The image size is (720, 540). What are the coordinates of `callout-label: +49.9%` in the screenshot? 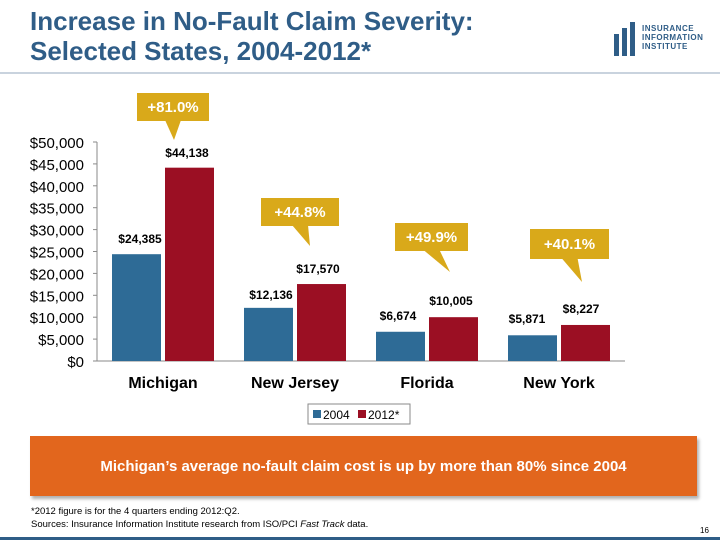 It's located at (431, 237).